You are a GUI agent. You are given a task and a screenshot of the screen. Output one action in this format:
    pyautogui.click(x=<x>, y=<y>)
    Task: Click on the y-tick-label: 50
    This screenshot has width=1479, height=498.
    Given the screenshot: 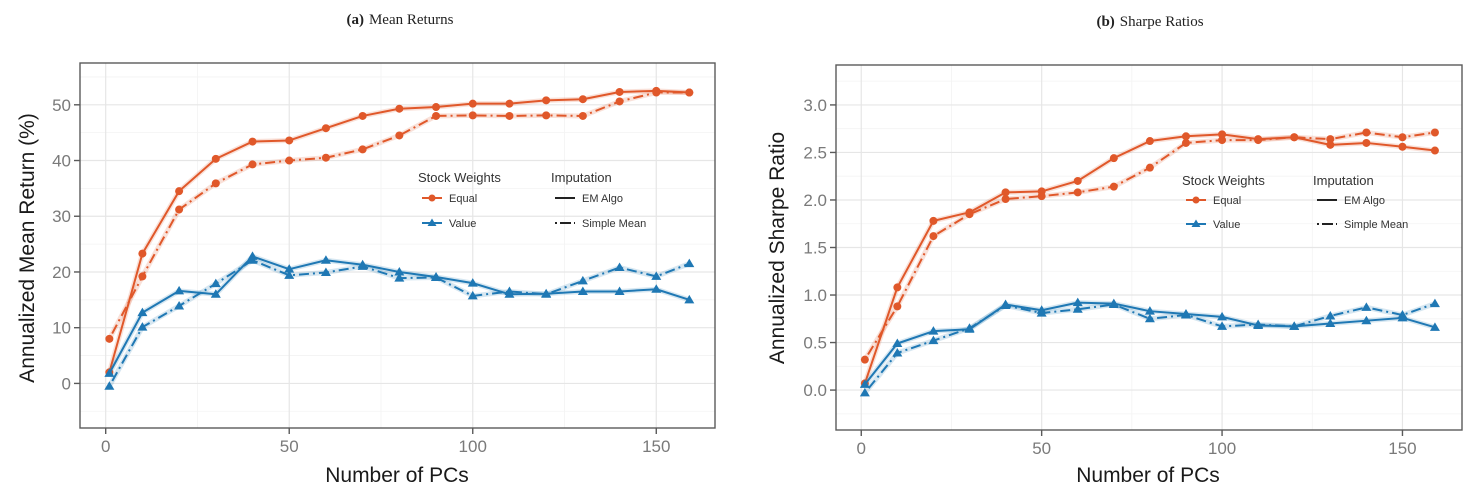 What is the action you would take?
    pyautogui.click(x=61, y=105)
    